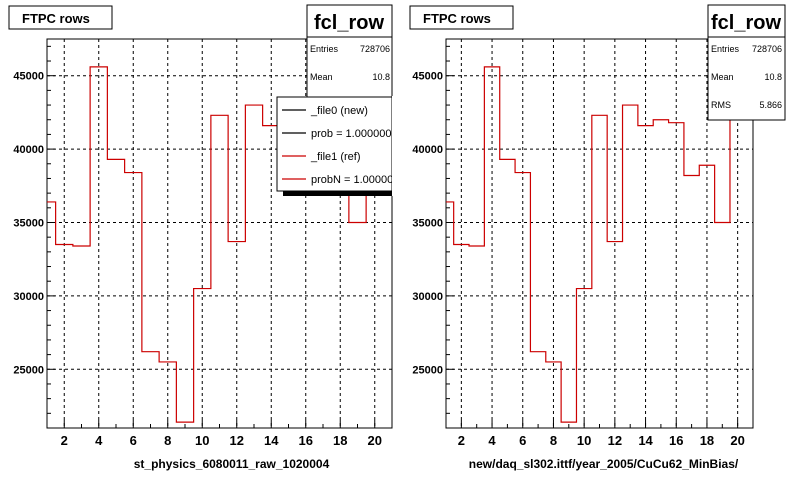  What do you see at coordinates (334, 144) in the screenshot?
I see `legend-frame` at bounding box center [334, 144].